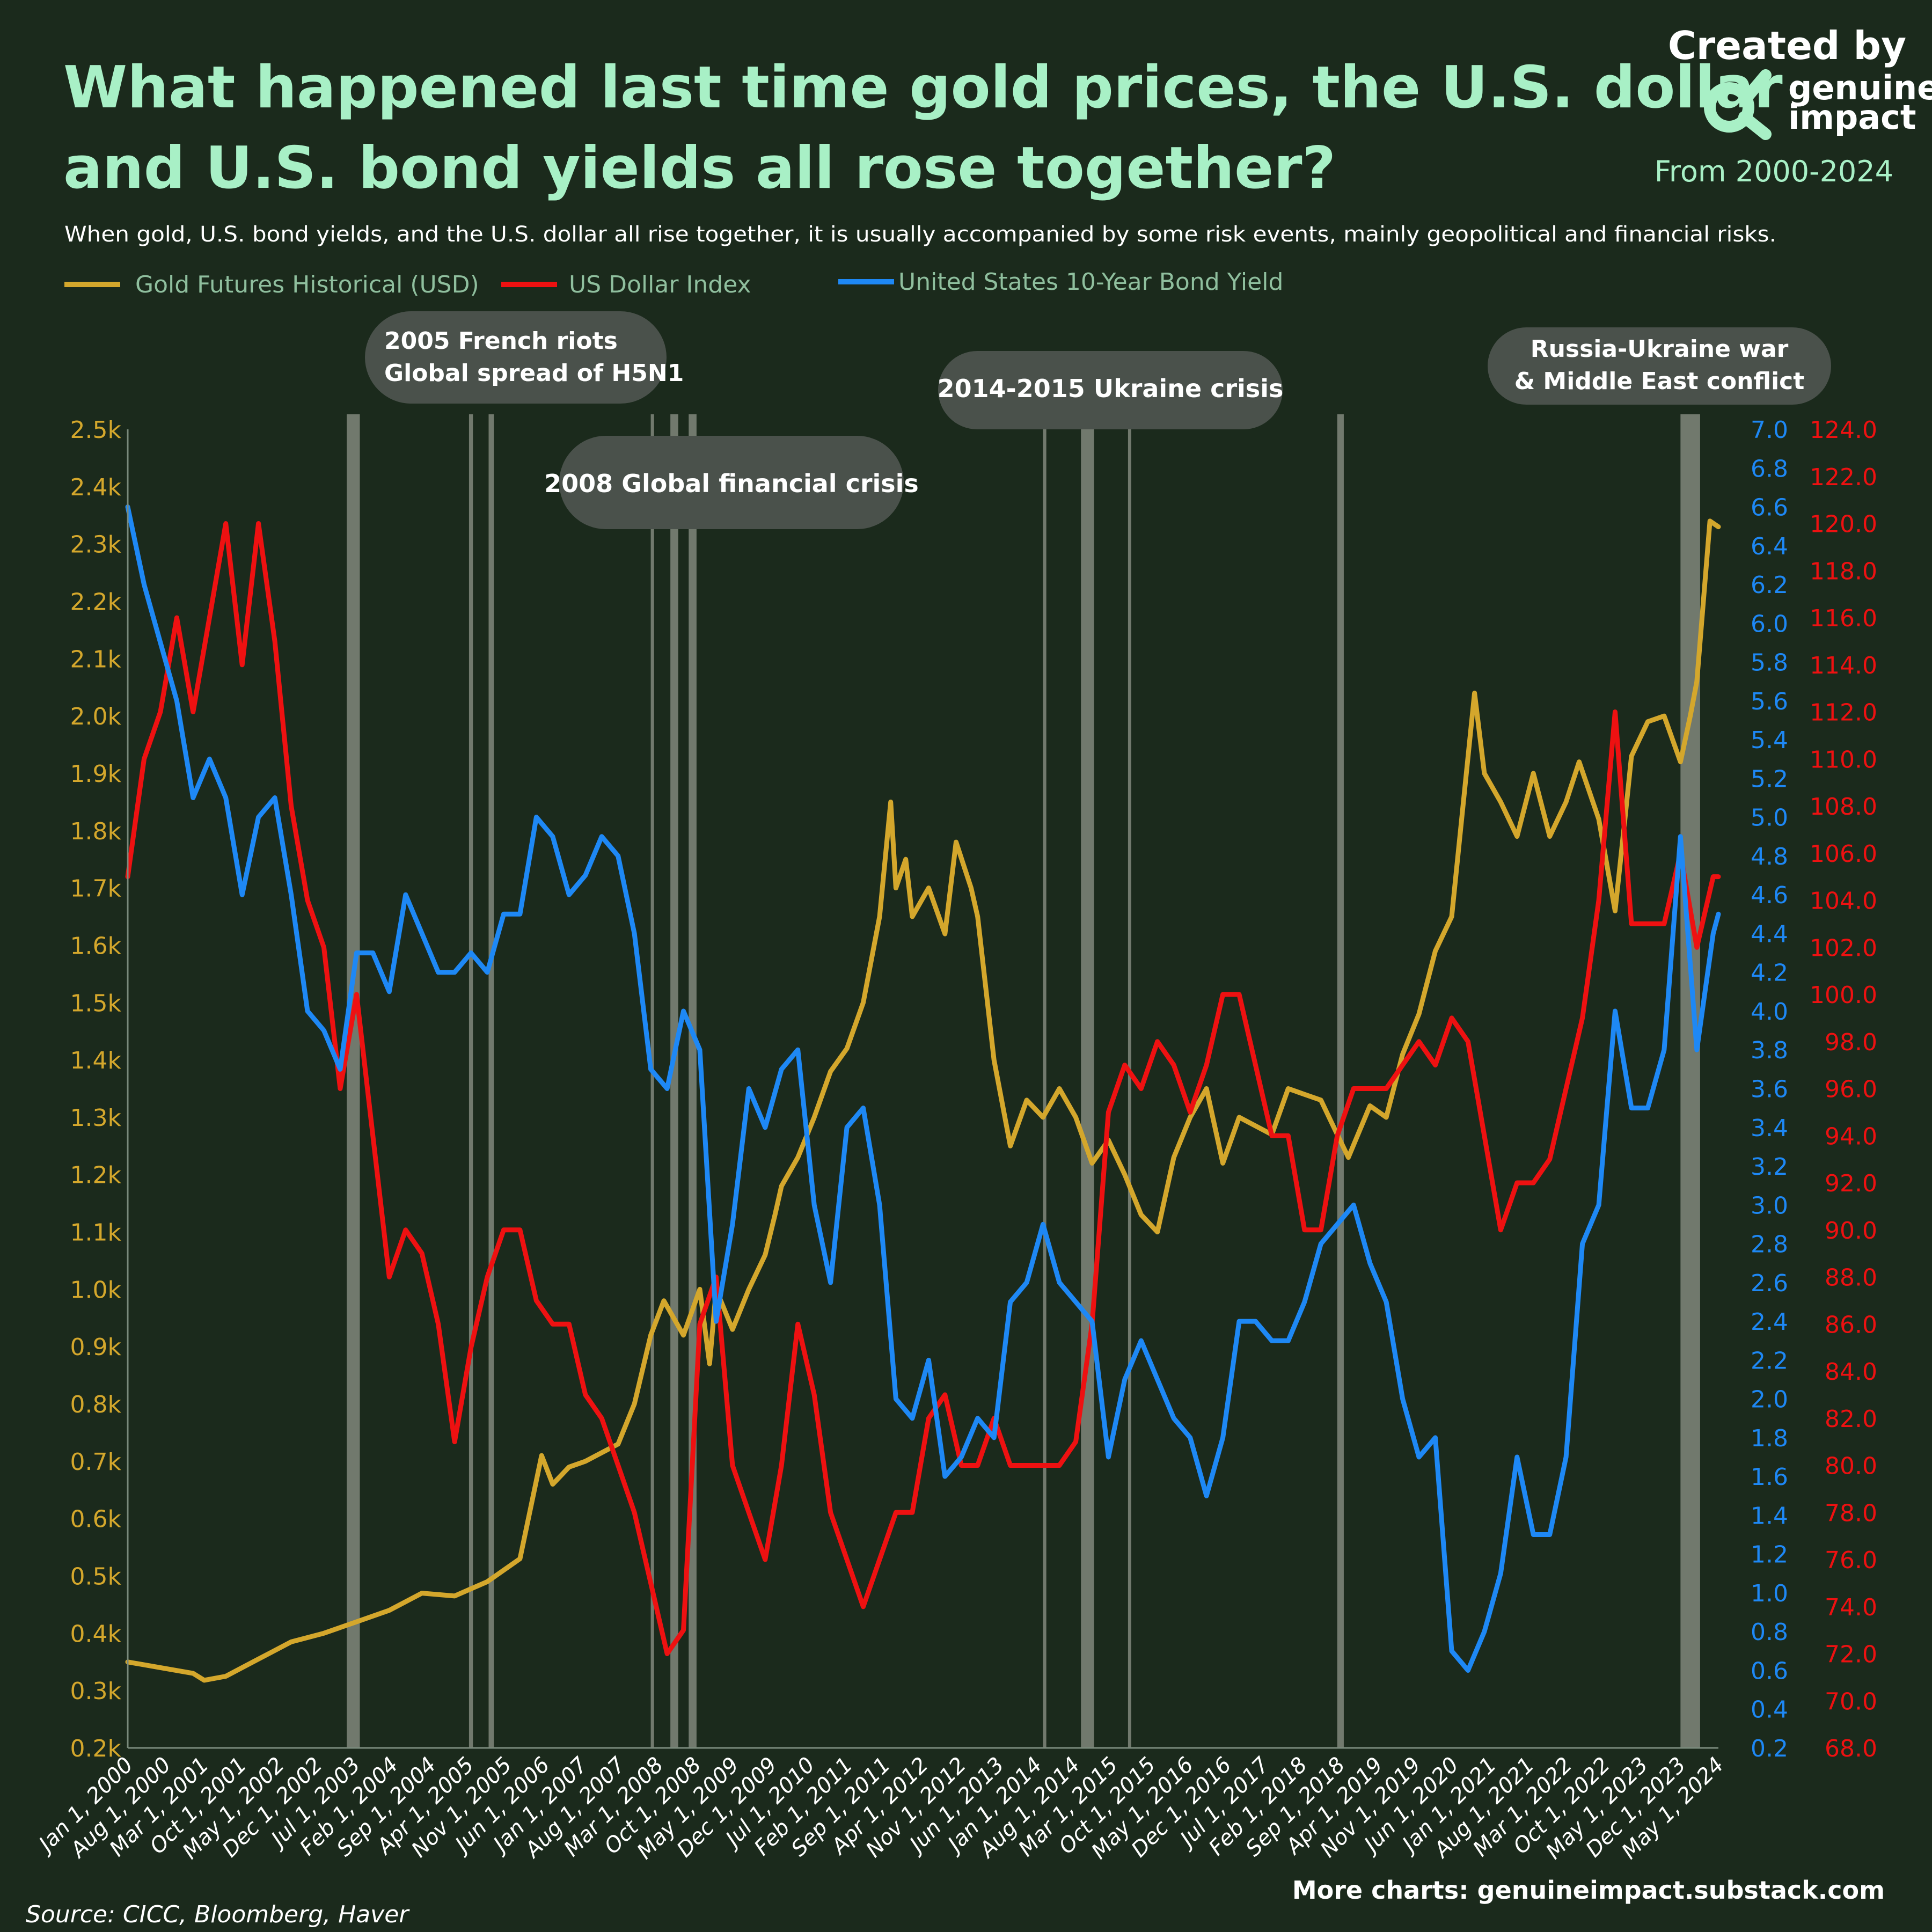  I want to click on dollar-tick-label: 74.0, so click(1851, 1607).